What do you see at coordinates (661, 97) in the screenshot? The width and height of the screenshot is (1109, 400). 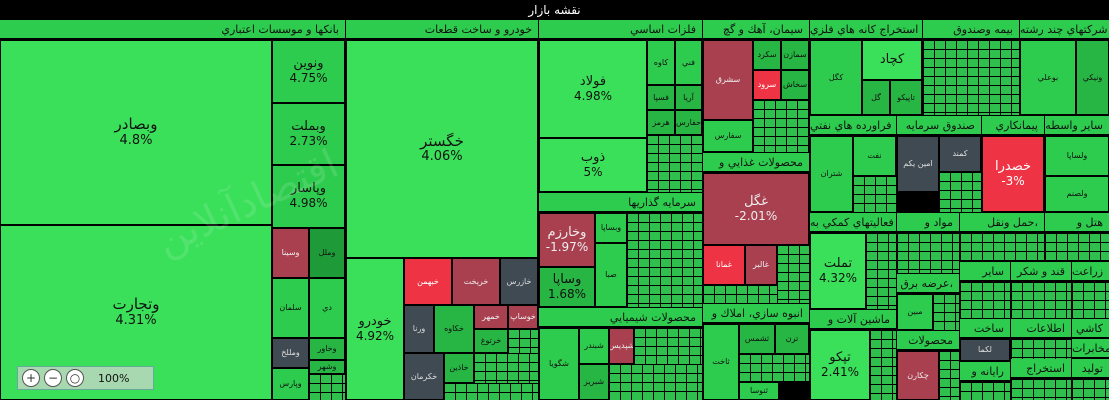 I see `tile-fsepa: فسپا` at bounding box center [661, 97].